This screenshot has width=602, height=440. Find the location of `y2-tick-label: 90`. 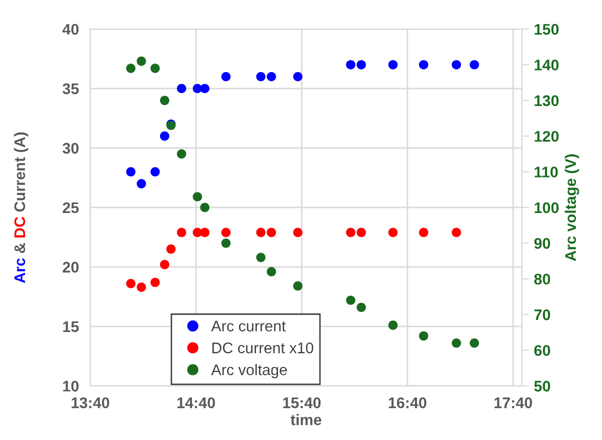

y2-tick-label: 90 is located at coordinates (542, 243).